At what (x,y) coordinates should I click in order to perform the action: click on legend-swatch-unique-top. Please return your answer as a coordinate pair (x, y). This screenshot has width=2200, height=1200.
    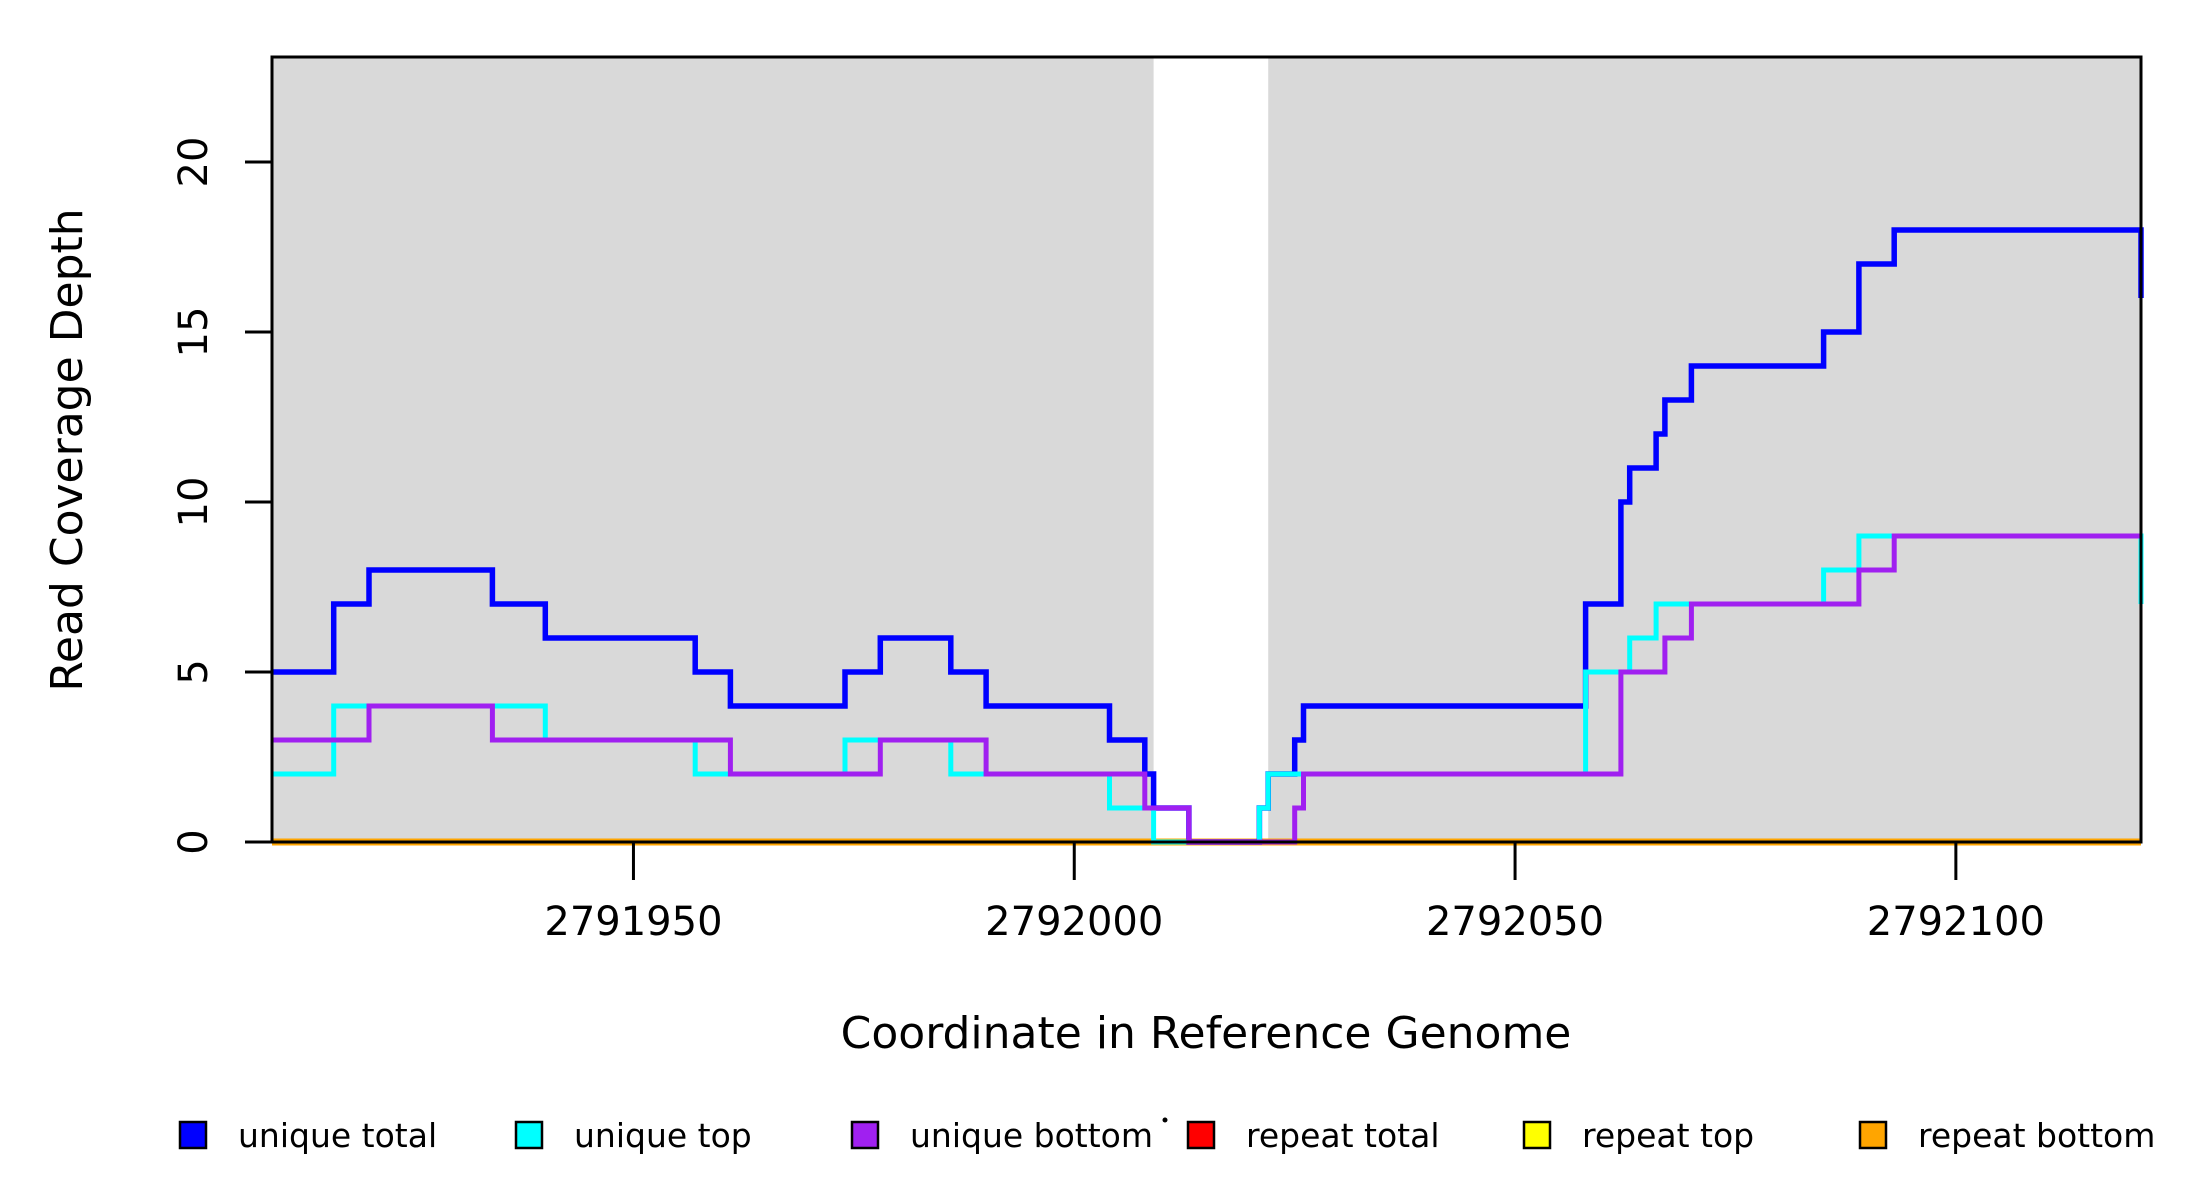
    Looking at the image, I should click on (529, 1135).